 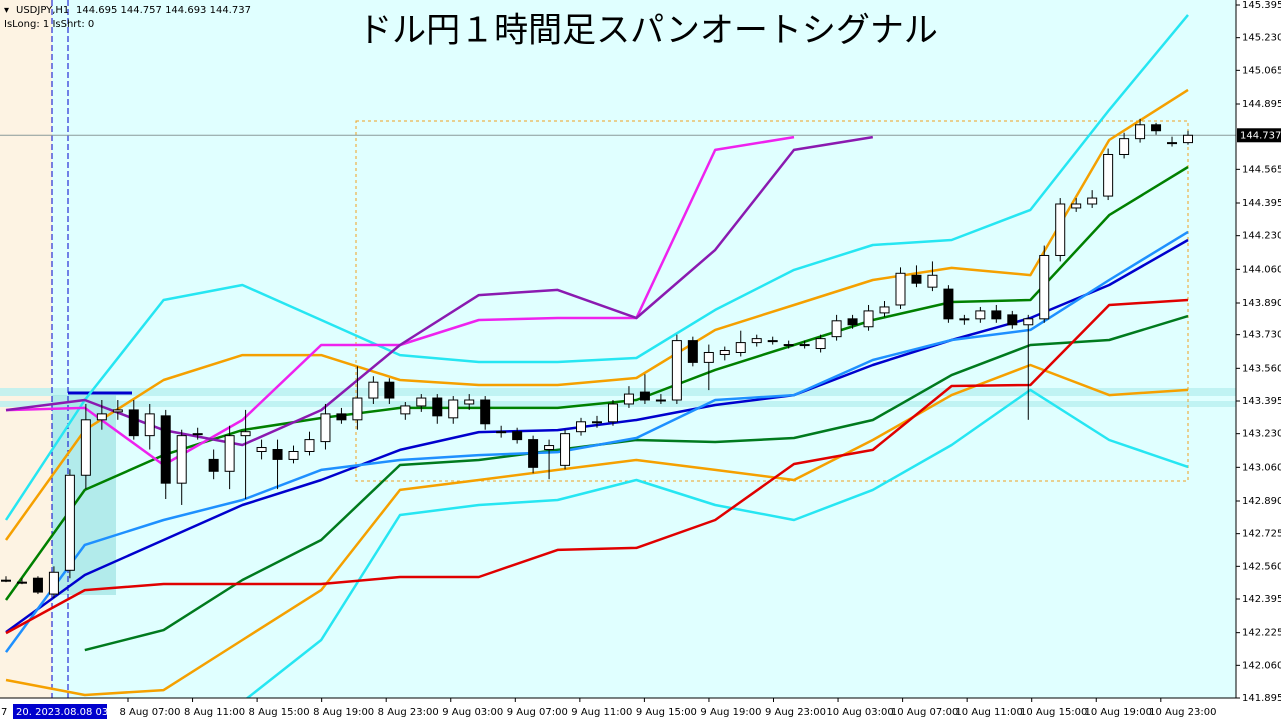 I want to click on time-axis, so click(x=618, y=712).